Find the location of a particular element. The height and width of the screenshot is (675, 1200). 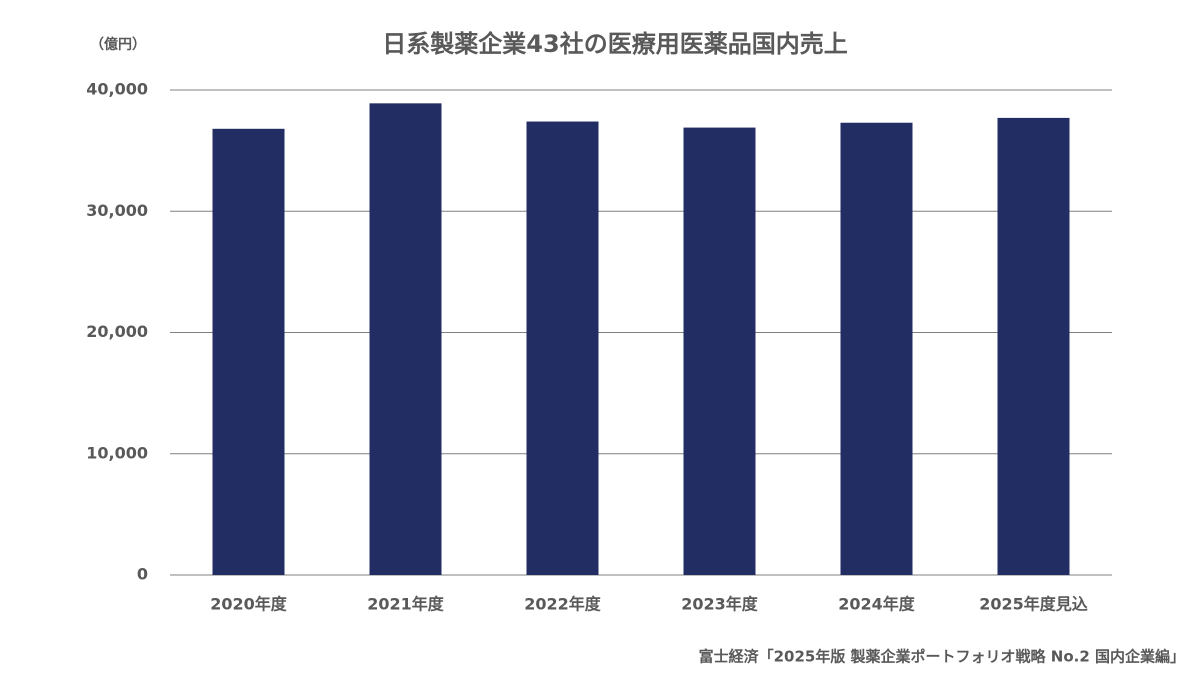

source: 富士経済「2025年版 製薬企業ポートフォリオ戦略 No.2 国内企業編」 is located at coordinates (942, 657).